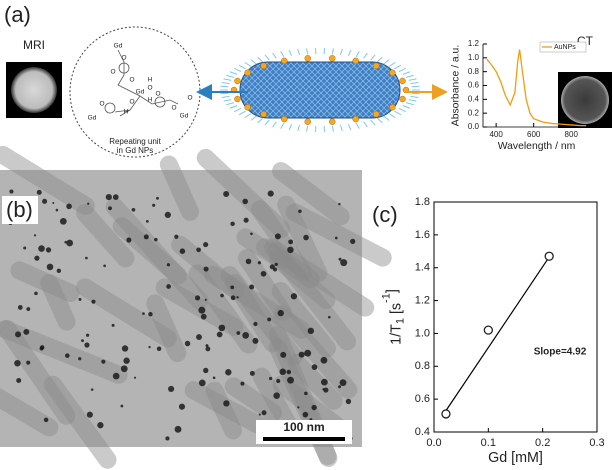 Image resolution: width=613 pixels, height=470 pixels. What do you see at coordinates (560, 352) in the screenshot?
I see `annotation: Slope=4.92` at bounding box center [560, 352].